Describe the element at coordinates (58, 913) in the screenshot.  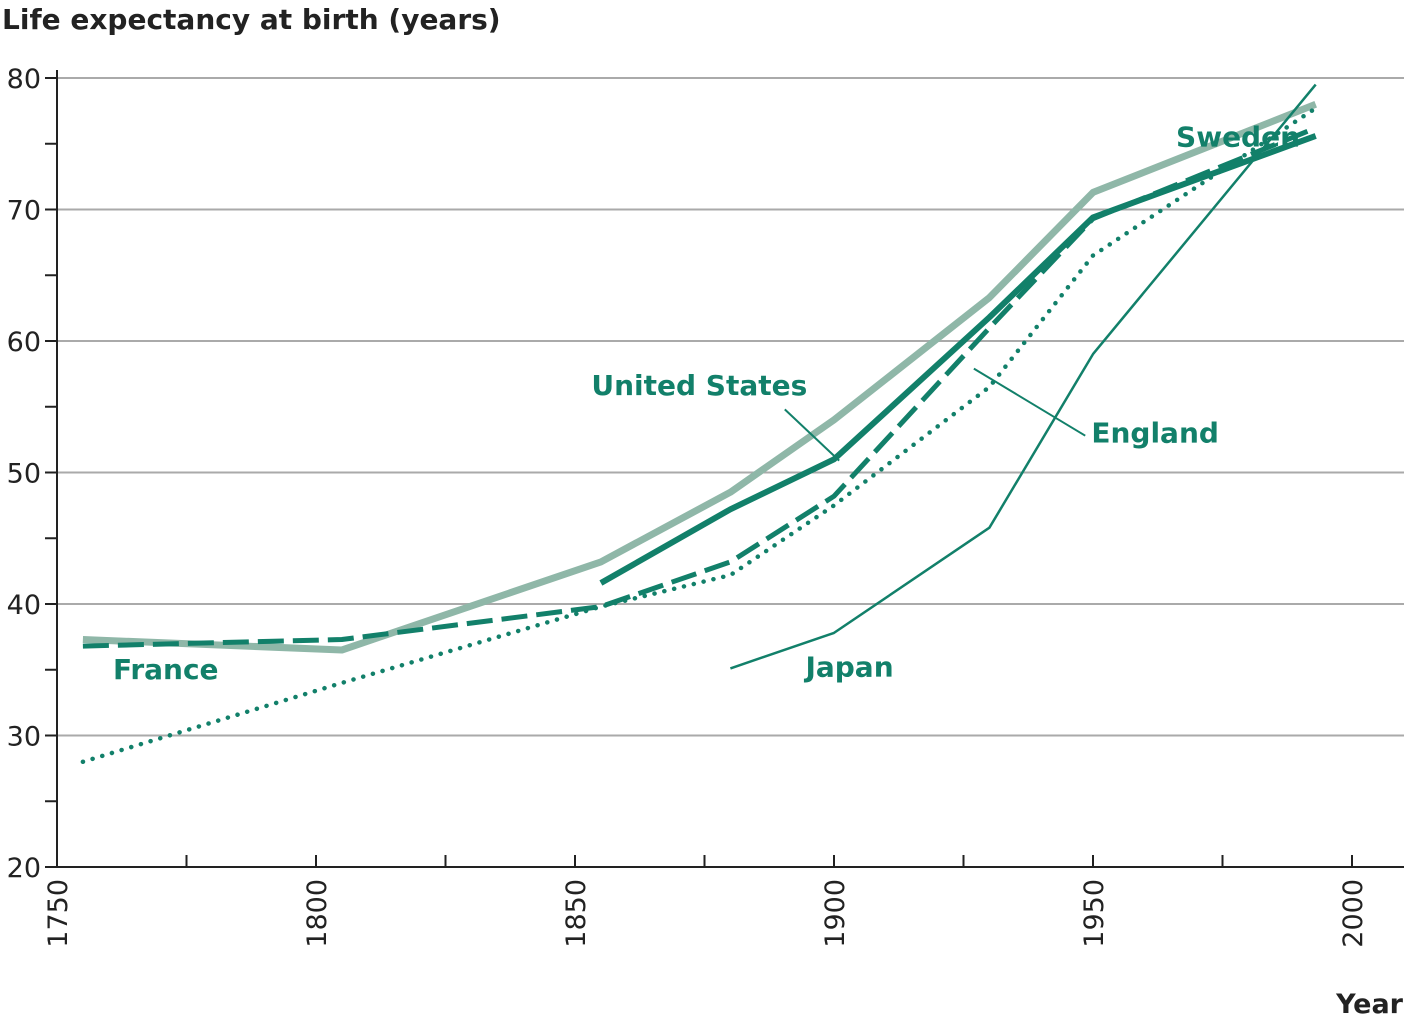
I see `x-tick-label-1750: 1750` at that location.